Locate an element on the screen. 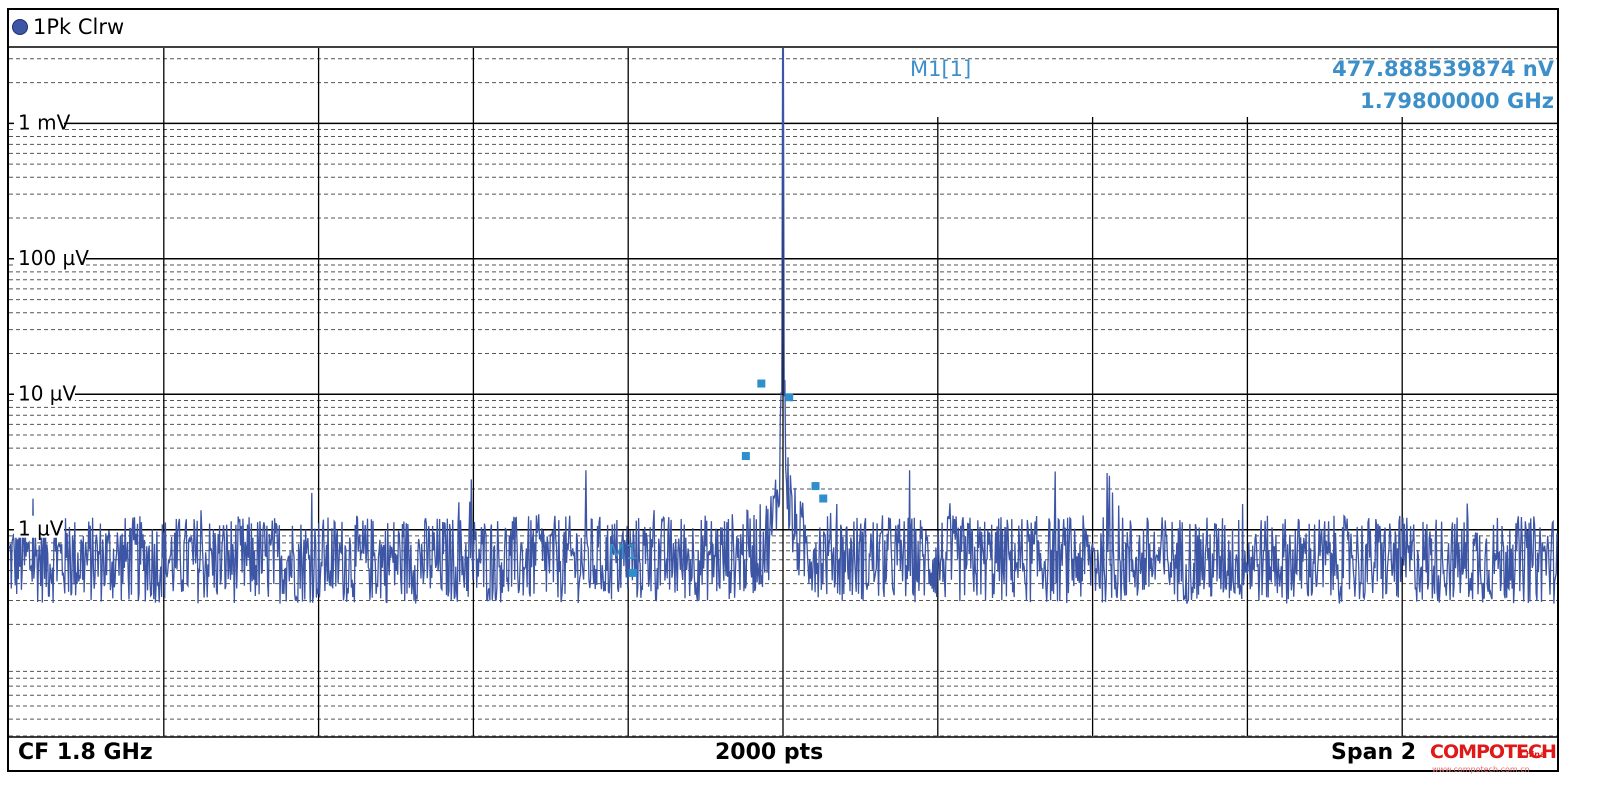  trace-label: 1Pk Clrw is located at coordinates (79, 27).